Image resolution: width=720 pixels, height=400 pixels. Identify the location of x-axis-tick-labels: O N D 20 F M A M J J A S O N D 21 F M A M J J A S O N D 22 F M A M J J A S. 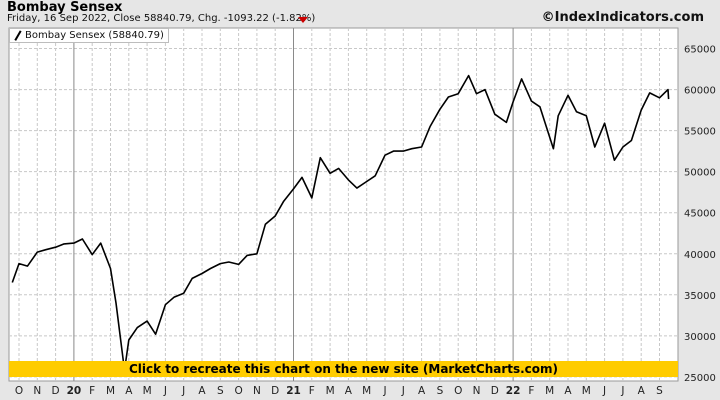
(339, 391).